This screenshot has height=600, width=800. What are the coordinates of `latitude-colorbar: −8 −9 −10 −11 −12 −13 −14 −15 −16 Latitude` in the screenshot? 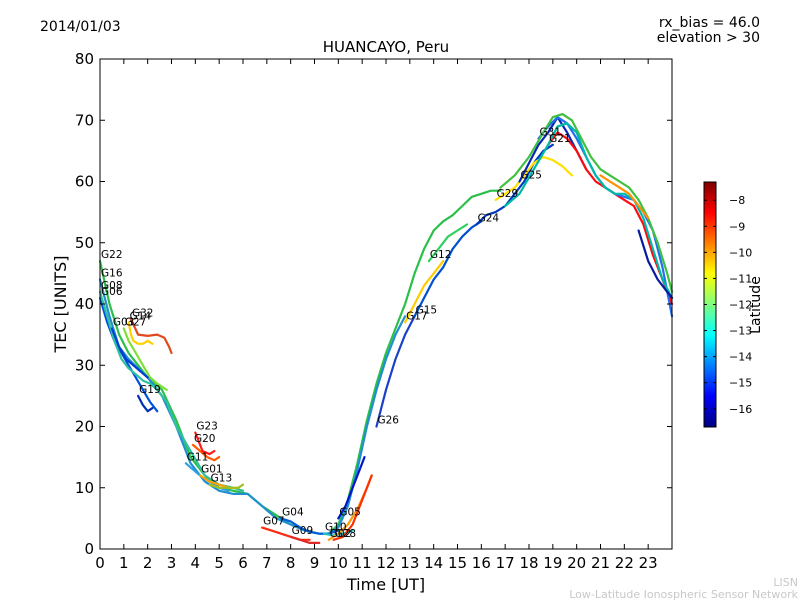 It's located at (733, 304).